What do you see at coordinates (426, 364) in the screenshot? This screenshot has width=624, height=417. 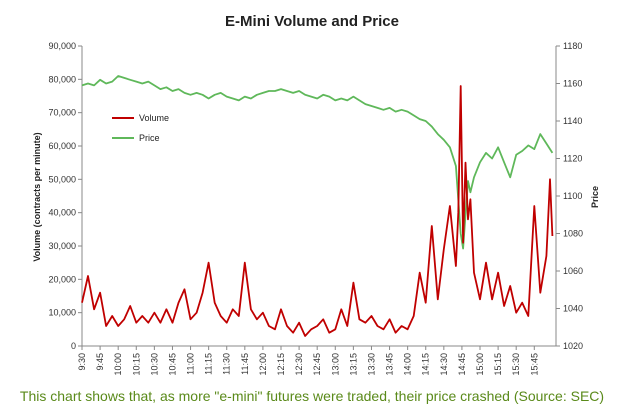 I see `x-tick-label: 14:15` at bounding box center [426, 364].